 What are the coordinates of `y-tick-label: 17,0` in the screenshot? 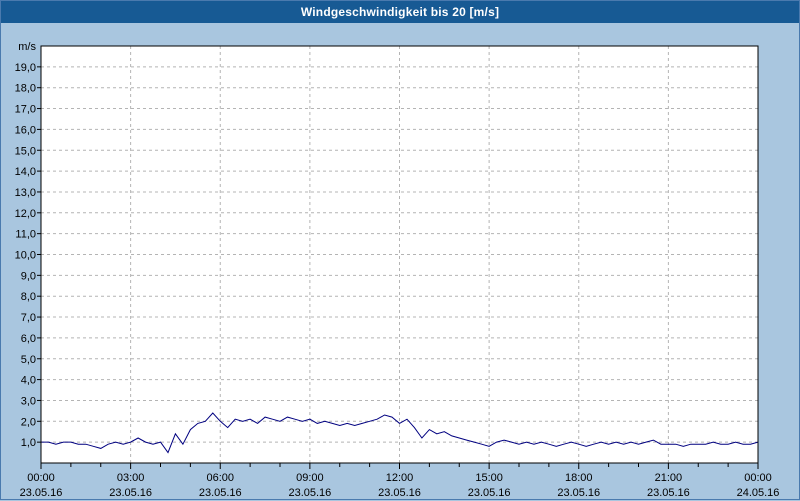 It's located at (25, 110).